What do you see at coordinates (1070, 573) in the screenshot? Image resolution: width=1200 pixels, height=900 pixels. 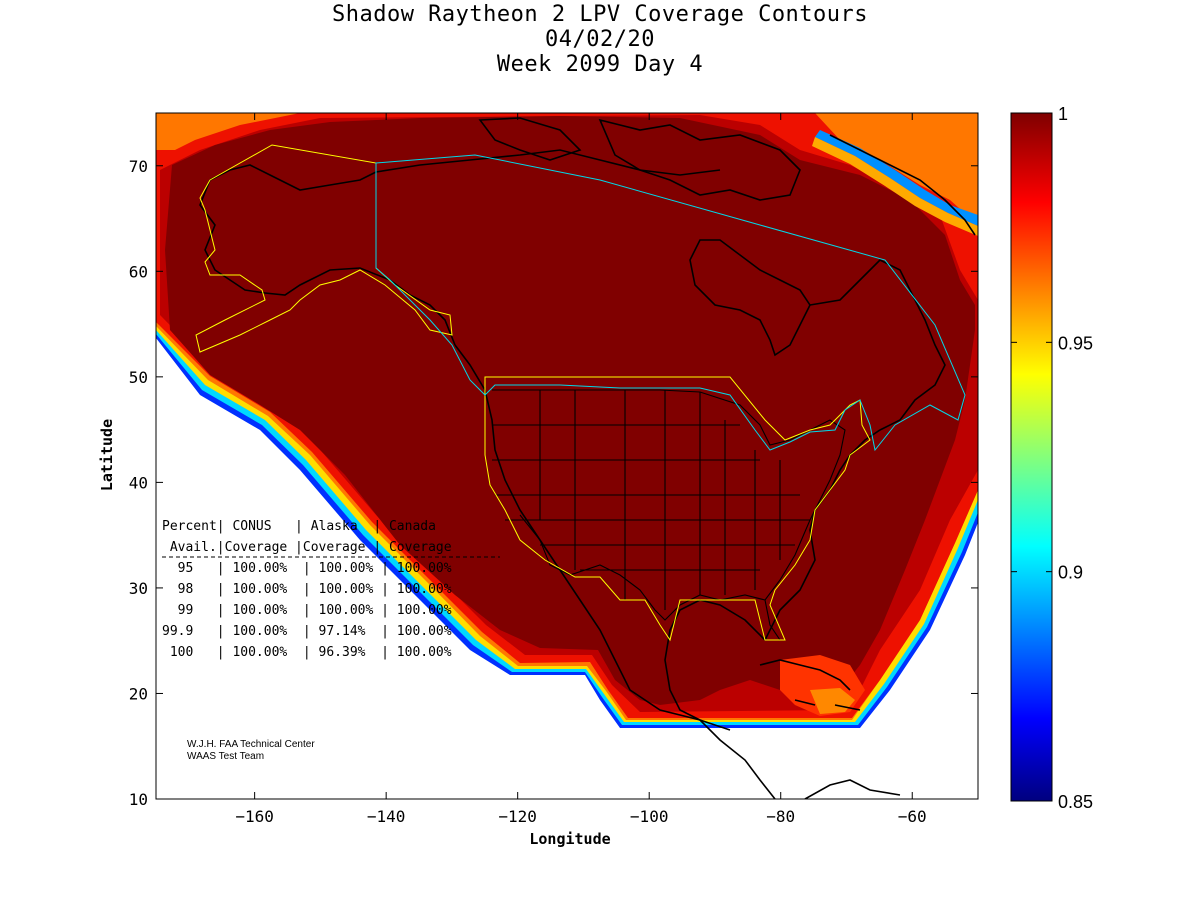 I see `colorbar-tick-label: 0.9` at bounding box center [1070, 573].